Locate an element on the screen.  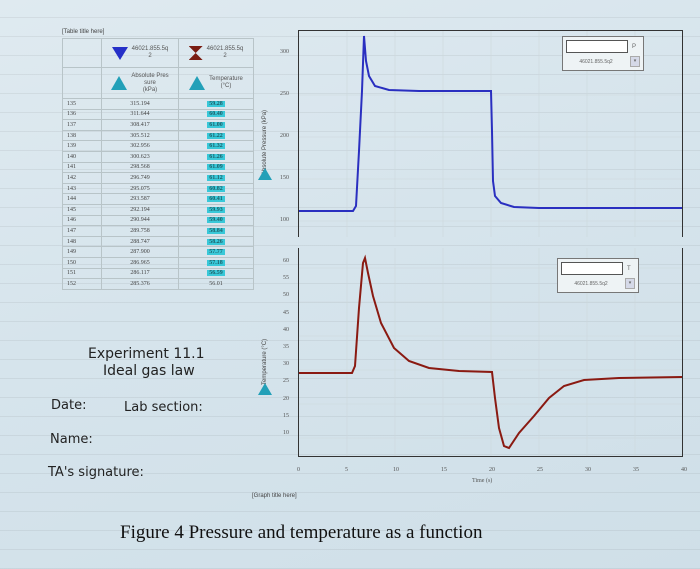
experiment-subtitle: Ideal gas law is located at coordinates (149, 371).